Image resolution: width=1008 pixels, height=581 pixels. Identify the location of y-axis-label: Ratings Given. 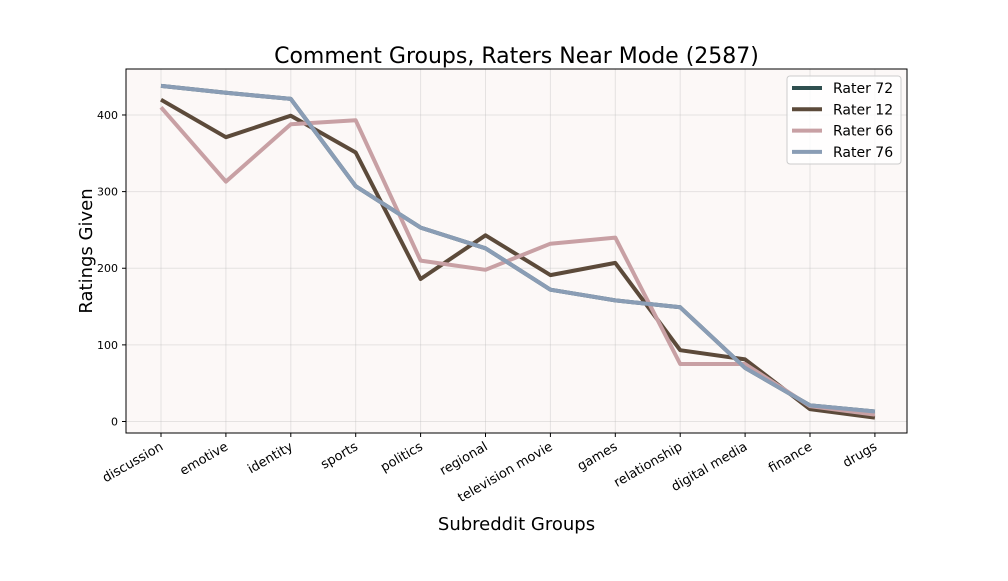
(86, 250).